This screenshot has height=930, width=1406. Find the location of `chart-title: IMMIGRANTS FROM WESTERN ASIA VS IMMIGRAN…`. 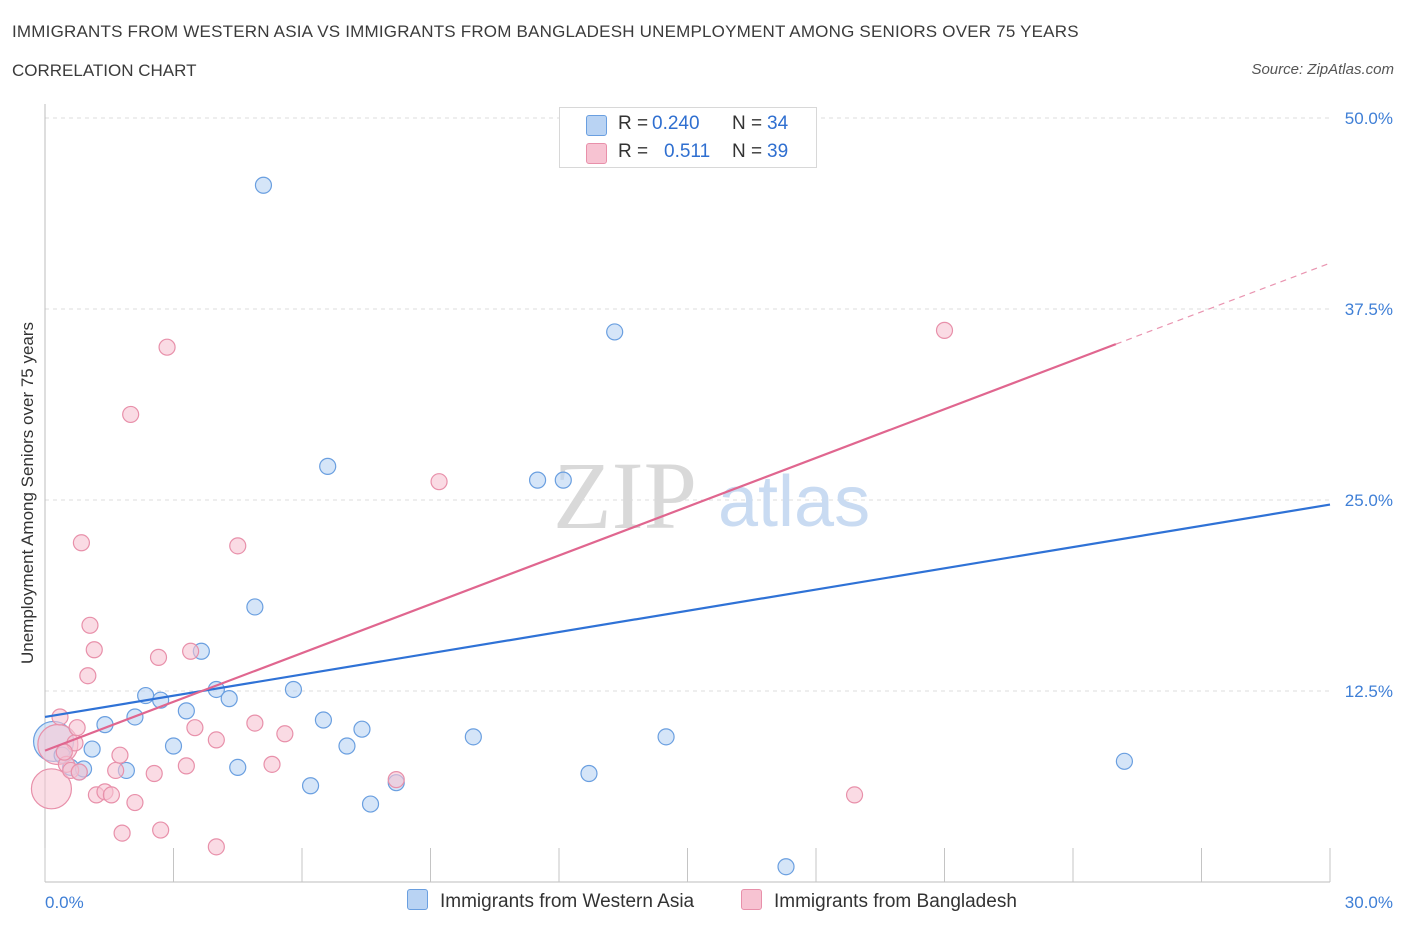

chart-title: IMMIGRANTS FROM WESTERN ASIA VS IMMIGRAN… is located at coordinates (545, 31).